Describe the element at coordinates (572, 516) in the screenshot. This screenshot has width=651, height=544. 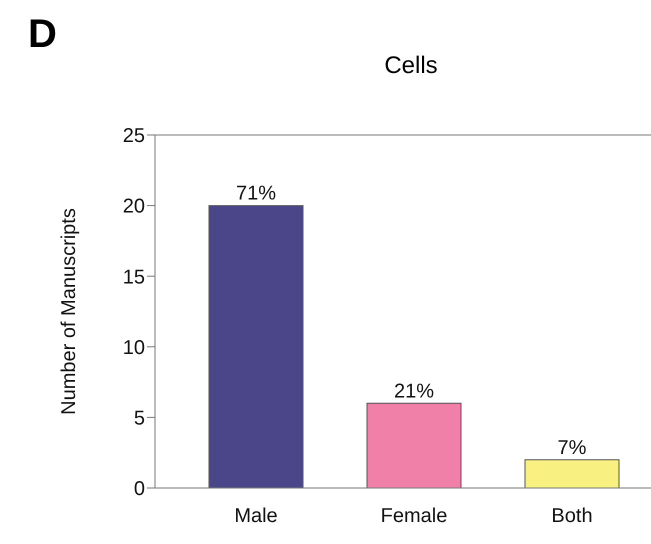
I see `x-tick-label: Both` at that location.